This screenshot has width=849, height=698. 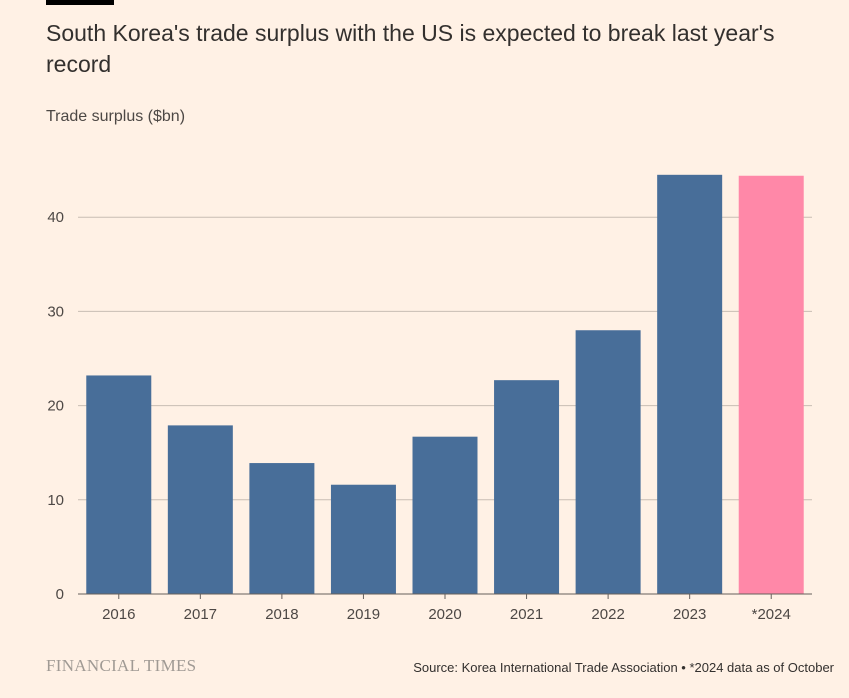 What do you see at coordinates (60, 594) in the screenshot?
I see `y-tick-label: 0` at bounding box center [60, 594].